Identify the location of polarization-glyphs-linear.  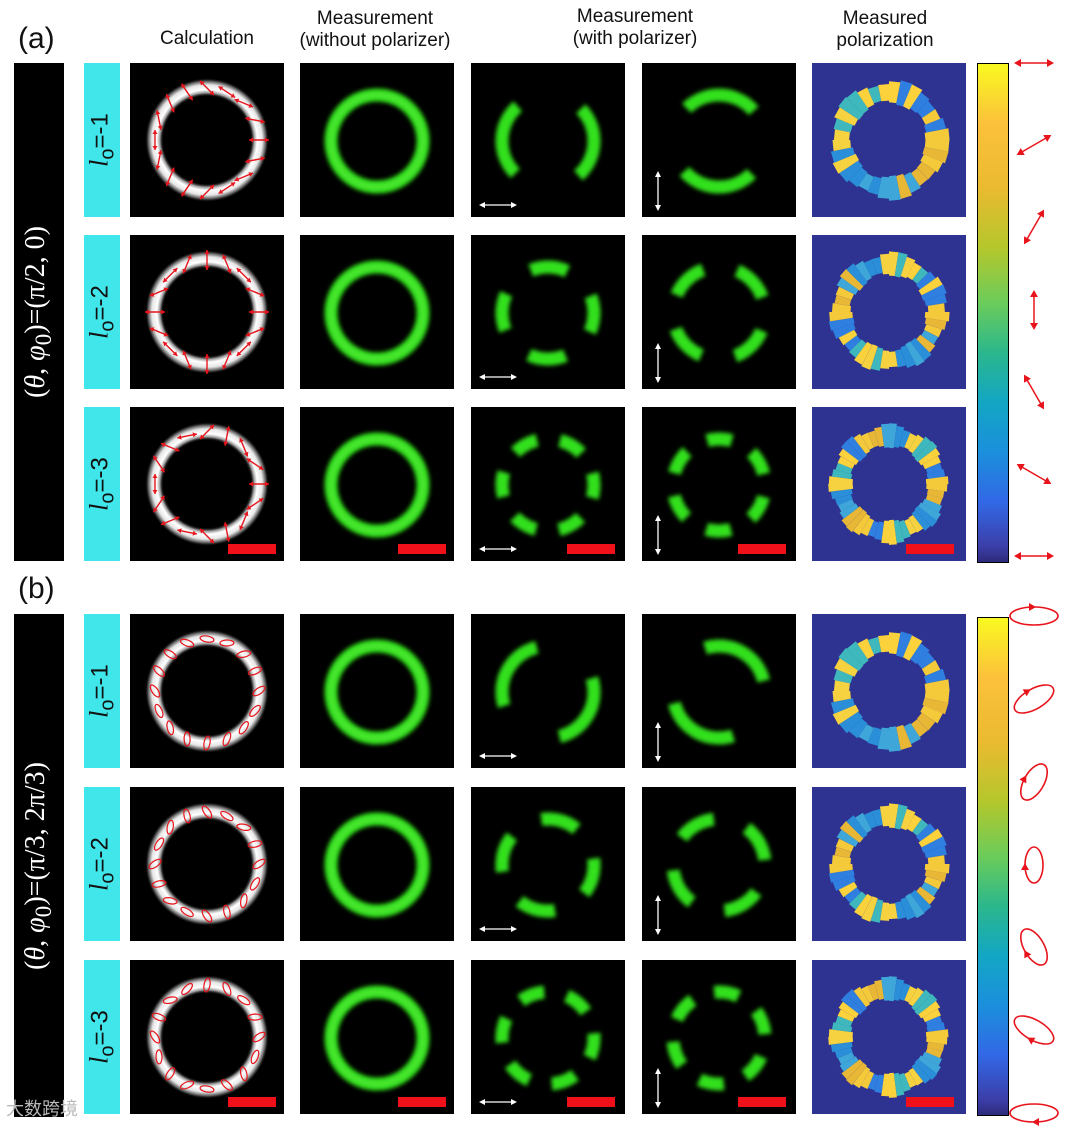
(1035, 312).